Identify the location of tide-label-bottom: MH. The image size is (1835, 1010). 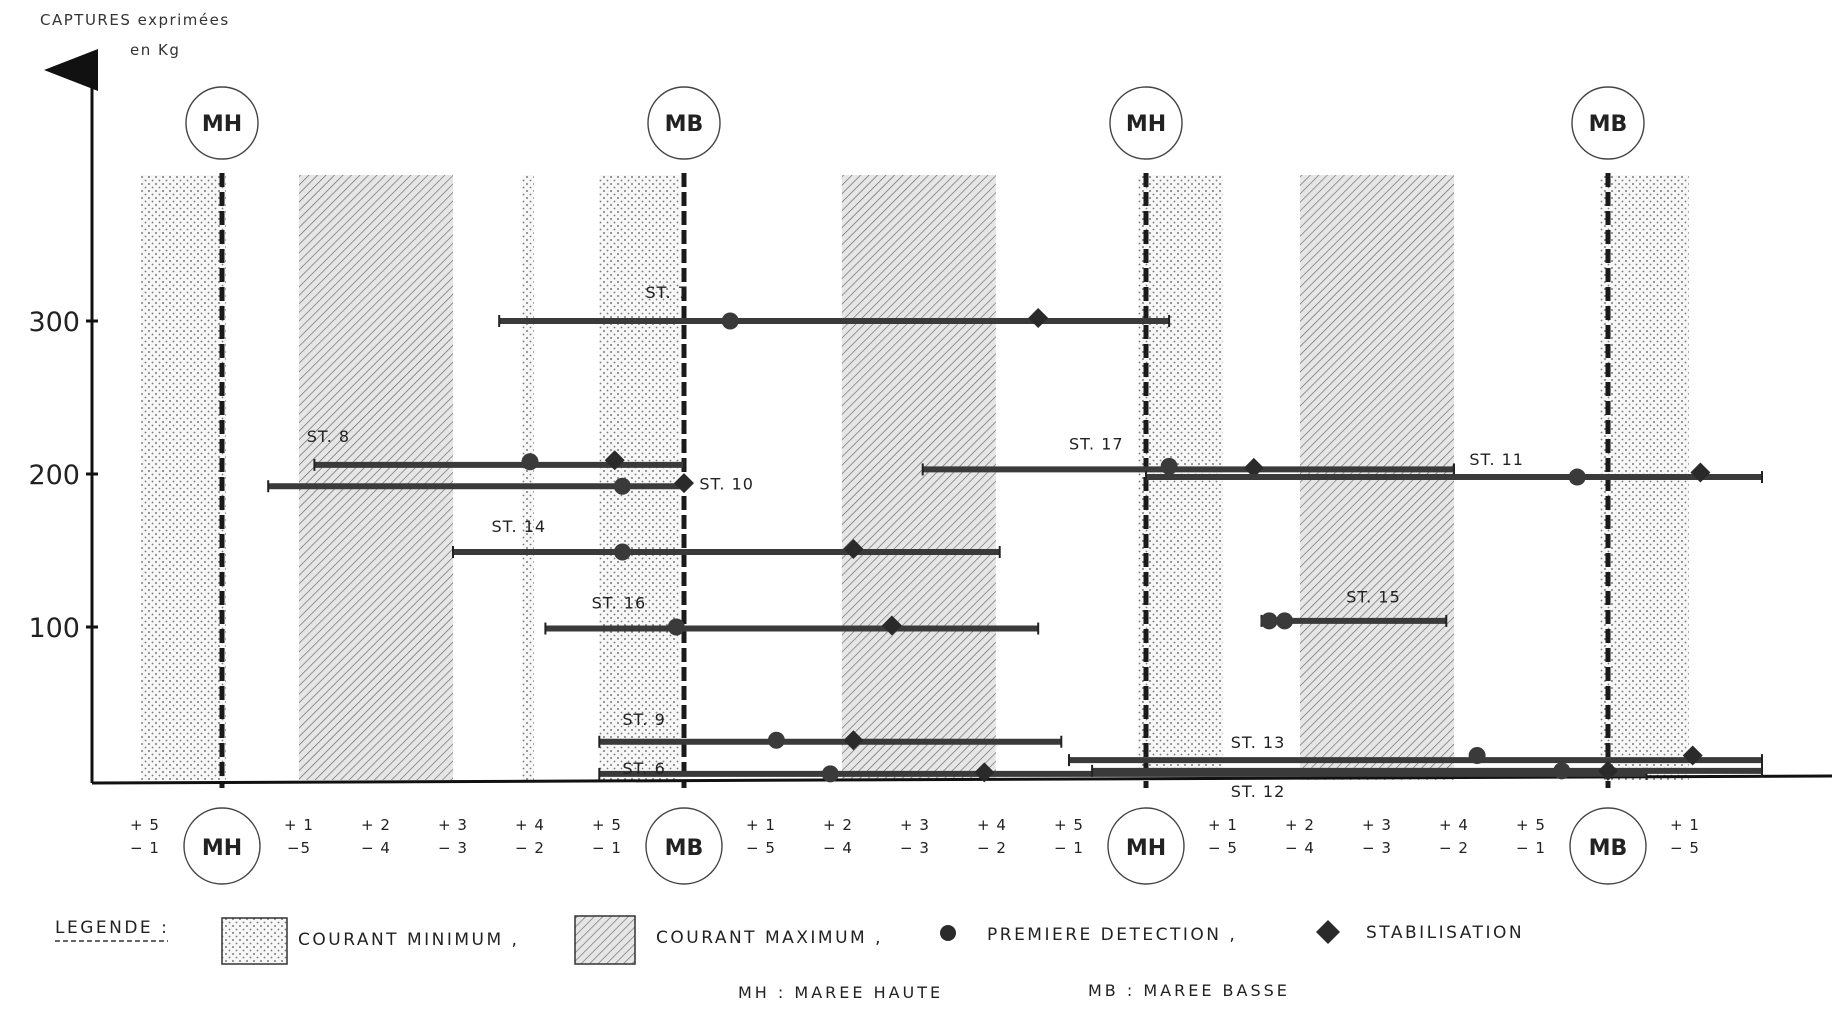
(222, 848).